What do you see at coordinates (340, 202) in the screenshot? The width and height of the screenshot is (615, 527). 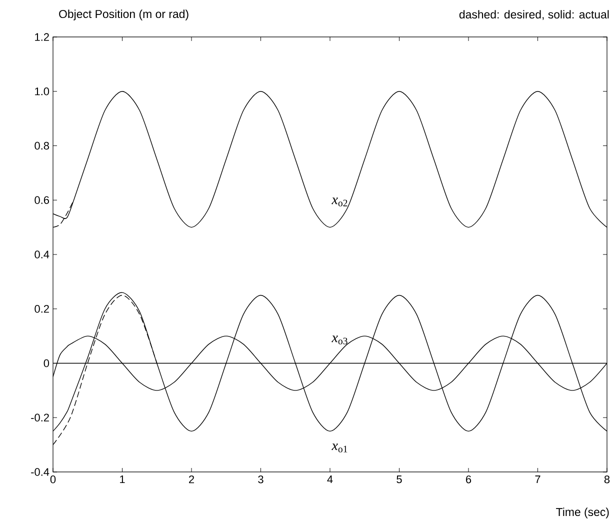 I see `annotation: x$_{o2}$` at bounding box center [340, 202].